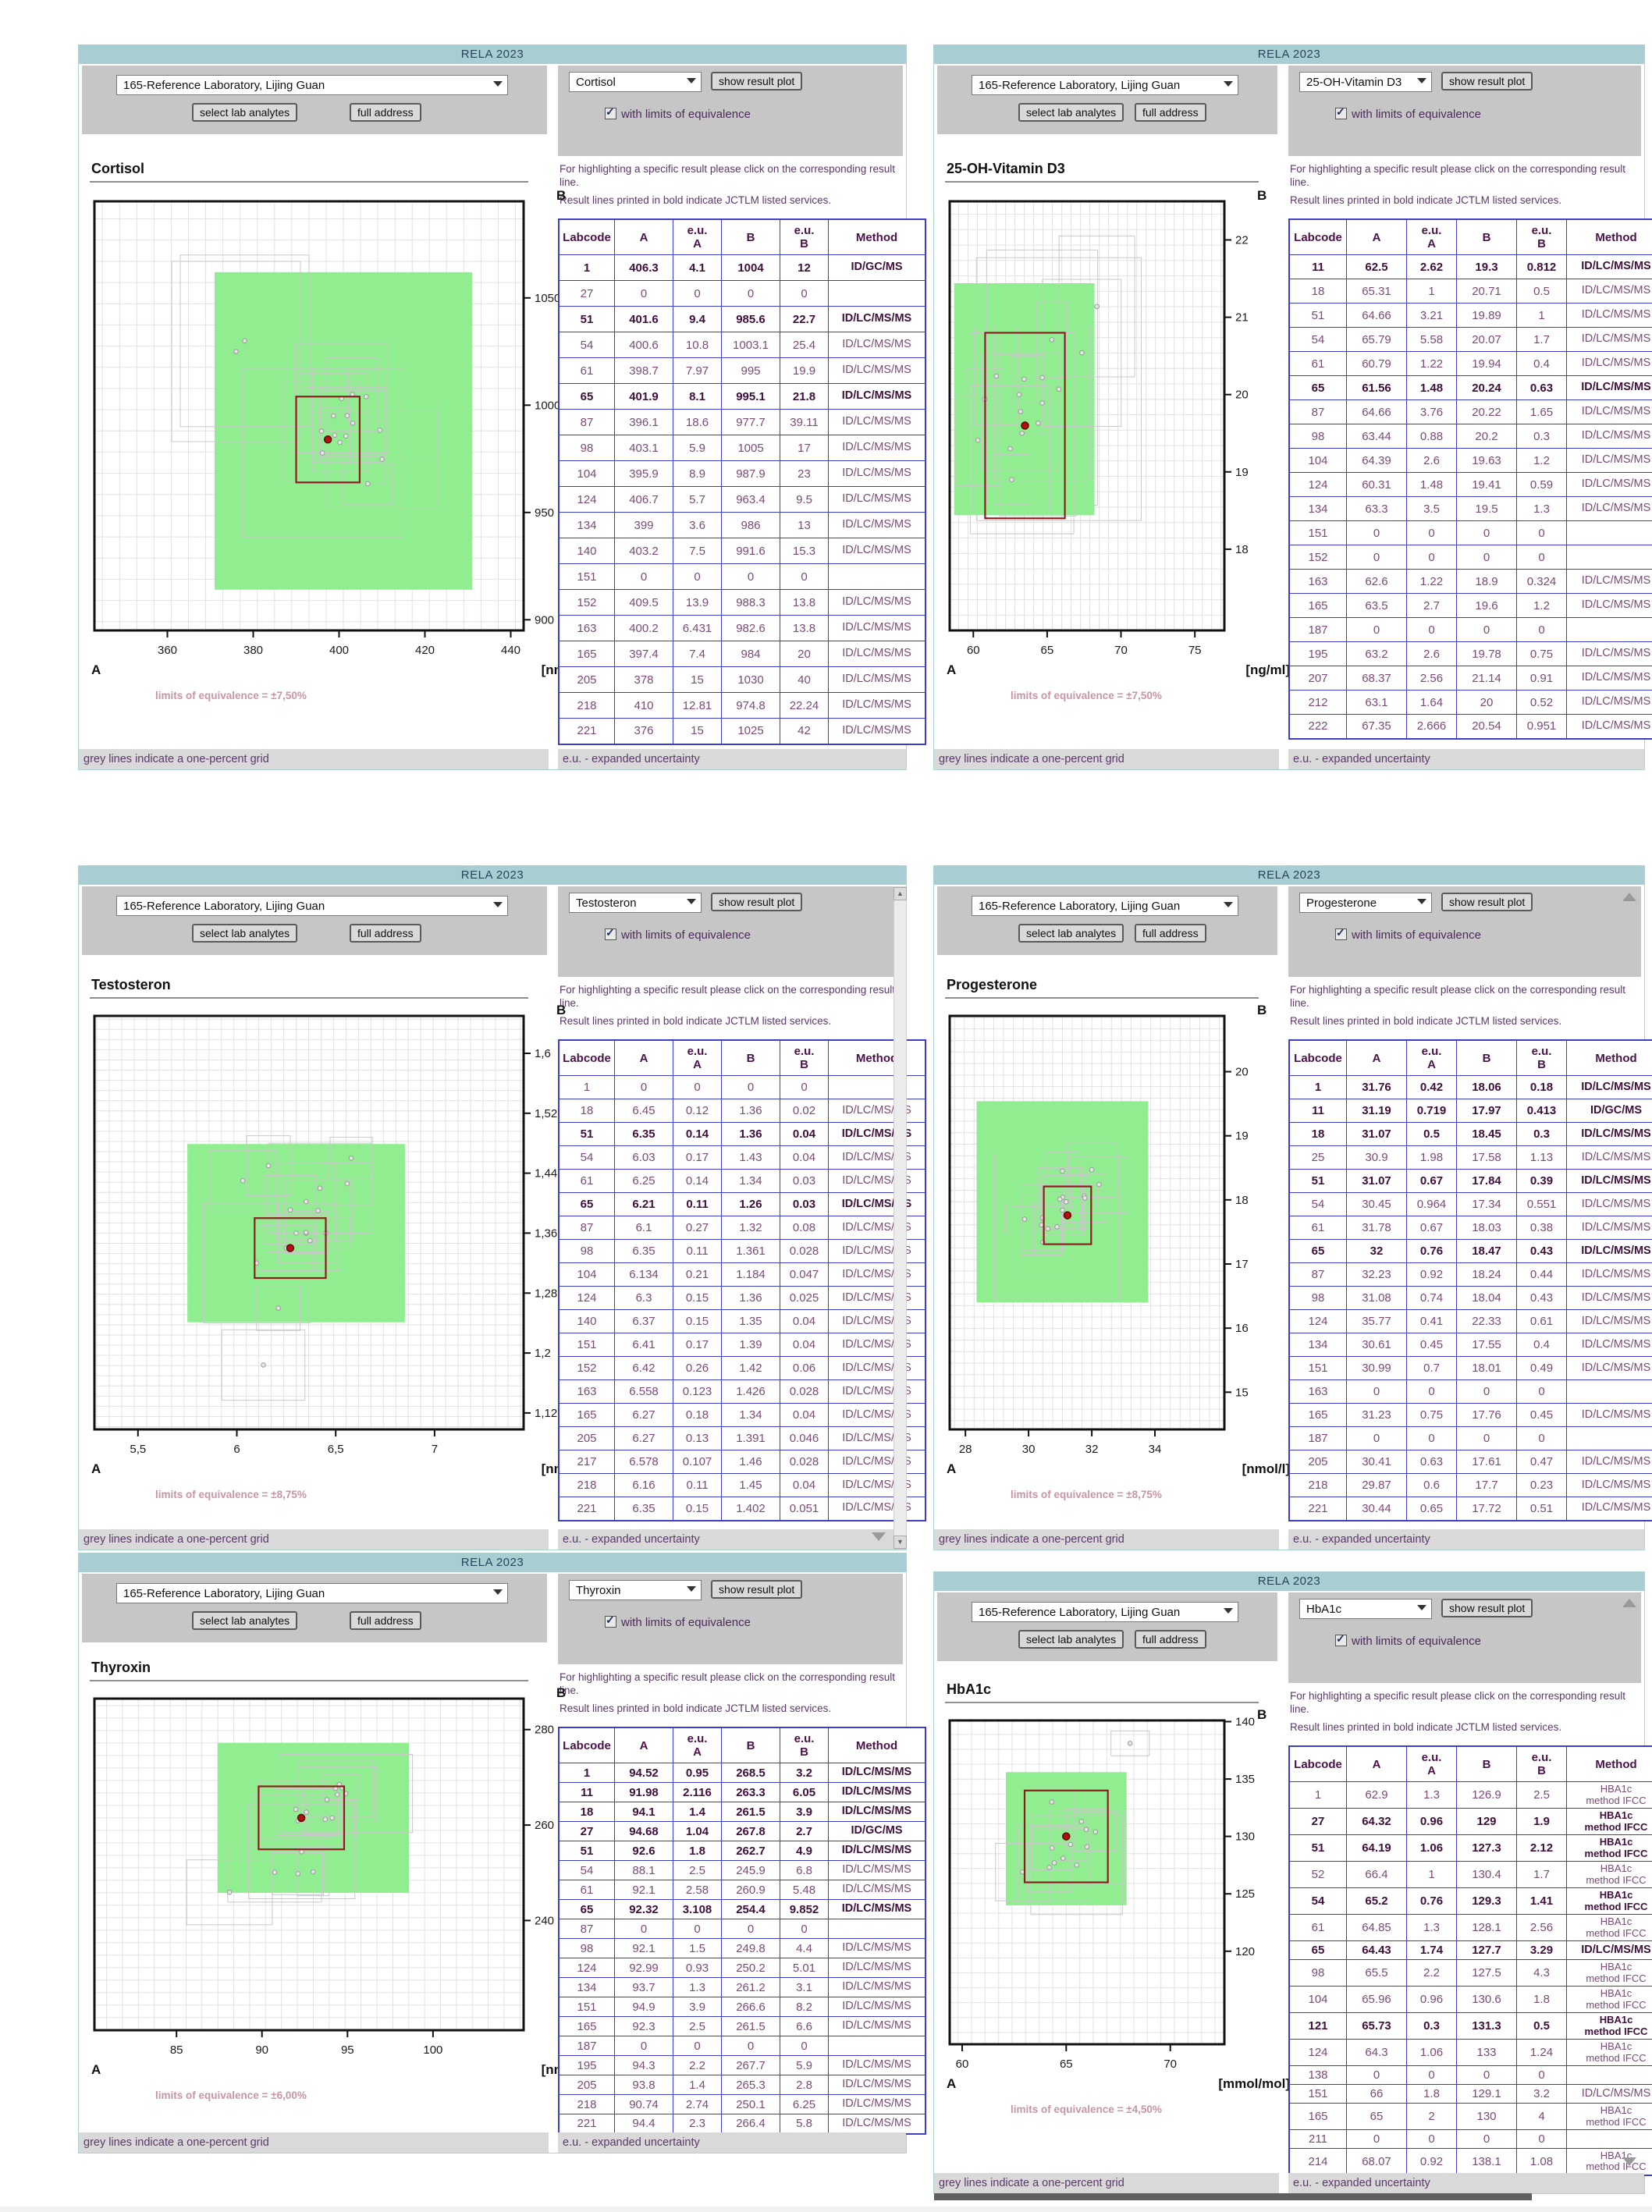  Describe the element at coordinates (1470, 2052) in the screenshot. I see `result-row-lab-124: 124 64.3 1.06 133 1.24 HBA1c method IFCC` at that location.